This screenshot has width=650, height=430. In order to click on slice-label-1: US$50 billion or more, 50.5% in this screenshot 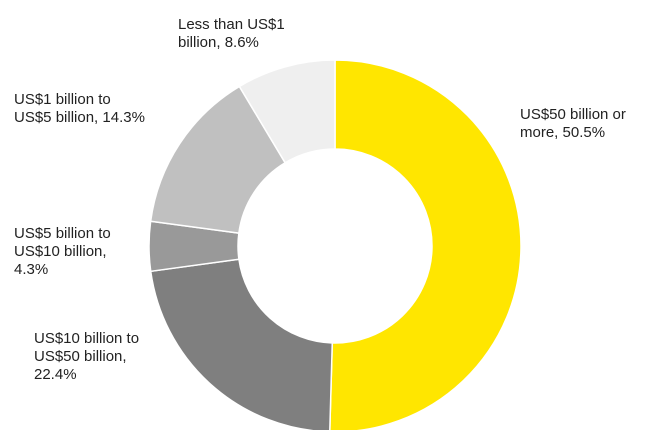, I will do `click(573, 123)`.